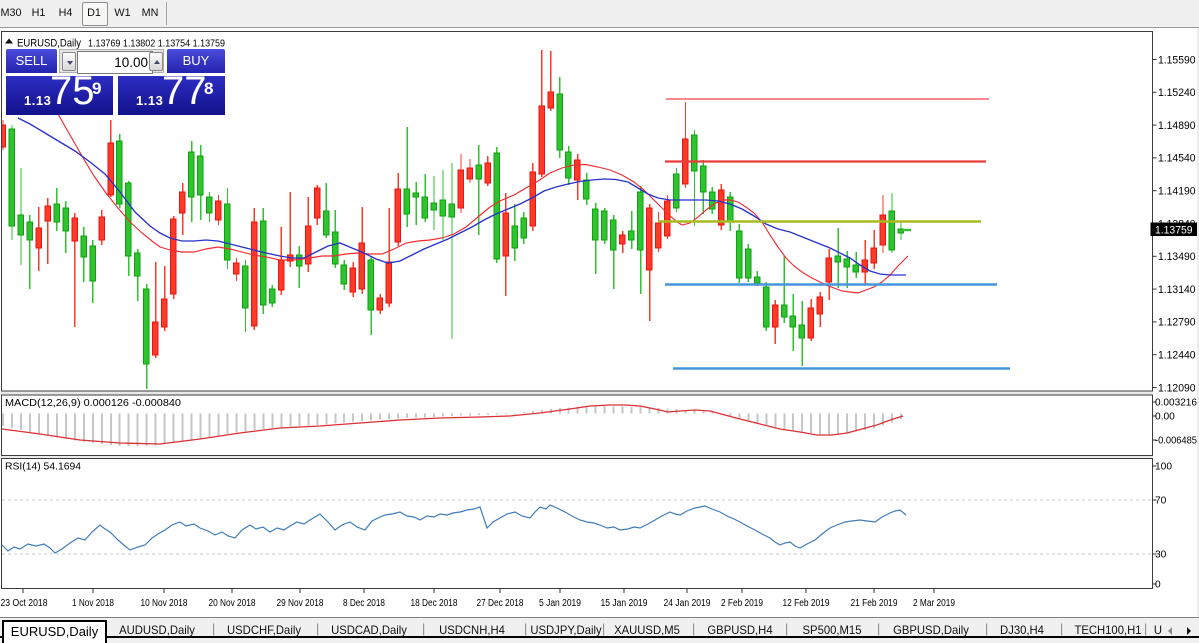  What do you see at coordinates (93, 603) in the screenshot?
I see `svg-text: 1 Nov 2018` at bounding box center [93, 603].